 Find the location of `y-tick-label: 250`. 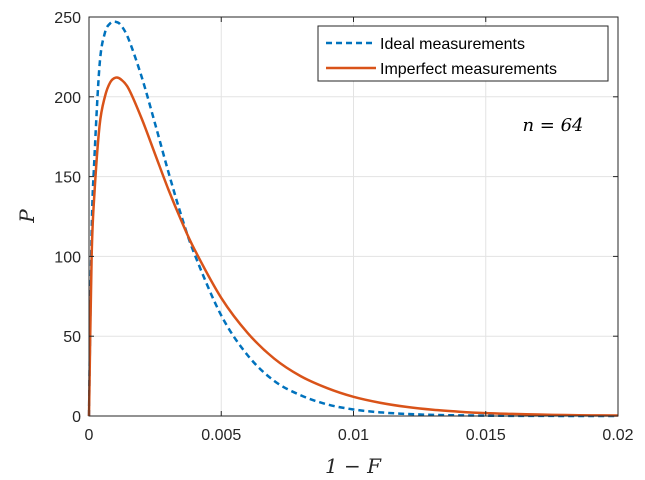

y-tick-label: 250 is located at coordinates (67, 18).